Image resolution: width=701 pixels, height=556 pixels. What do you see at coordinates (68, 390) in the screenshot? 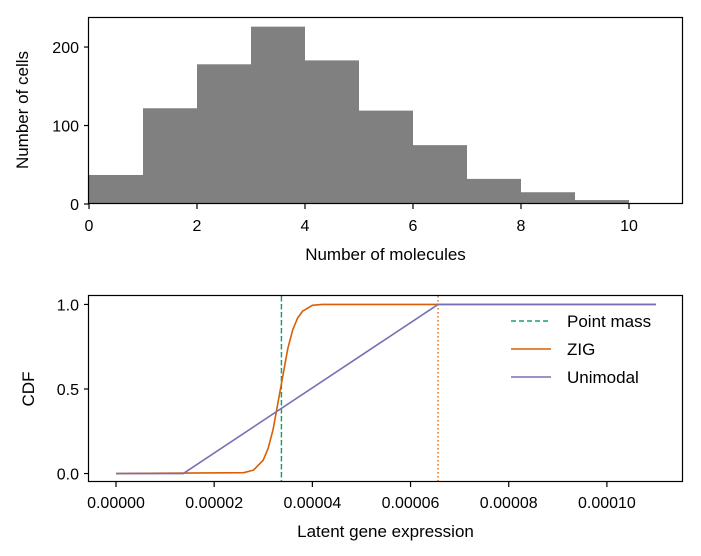
I see `cdf-y-tick-label: 0.5` at bounding box center [68, 390].